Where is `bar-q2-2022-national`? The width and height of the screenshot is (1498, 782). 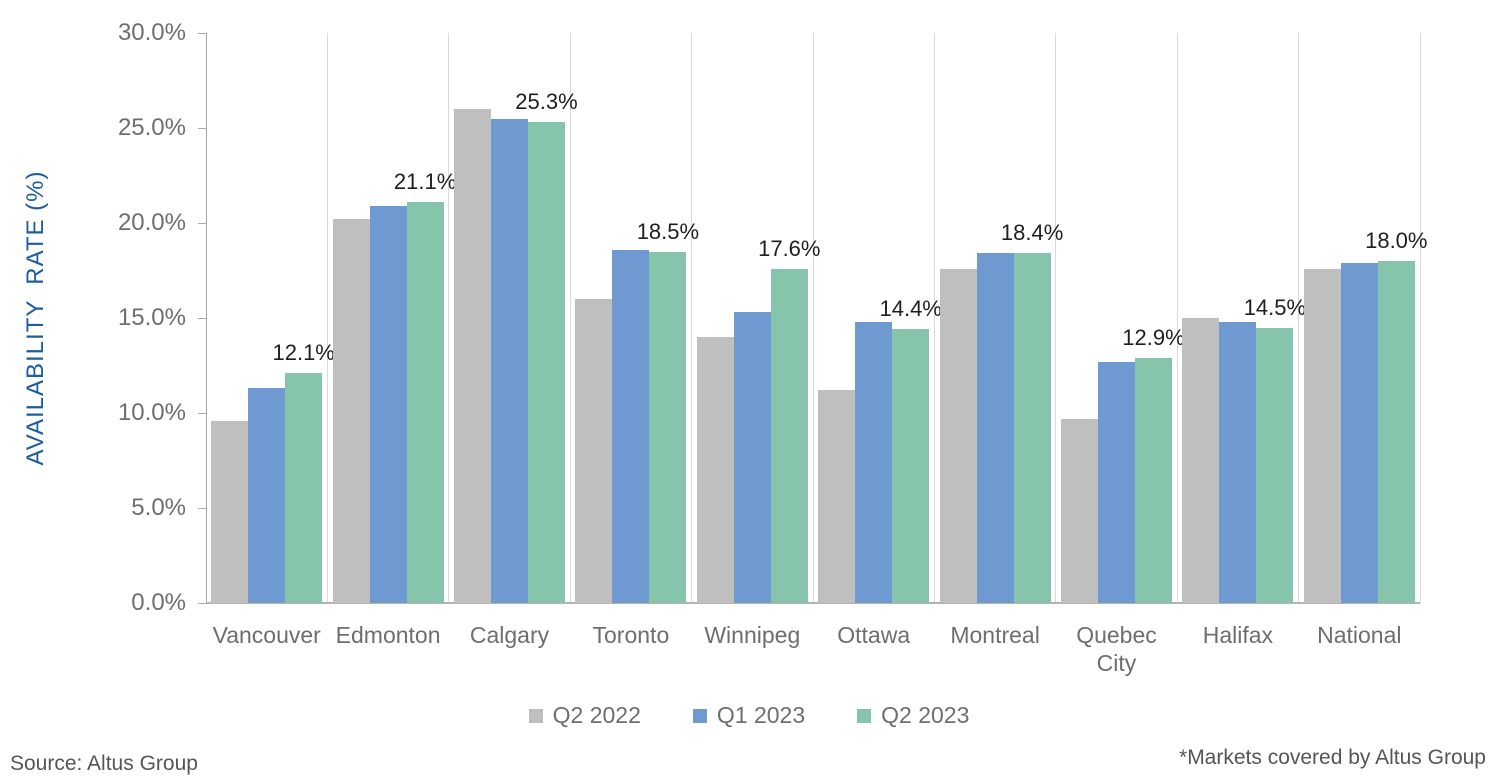 bar-q2-2022-national is located at coordinates (1322, 435).